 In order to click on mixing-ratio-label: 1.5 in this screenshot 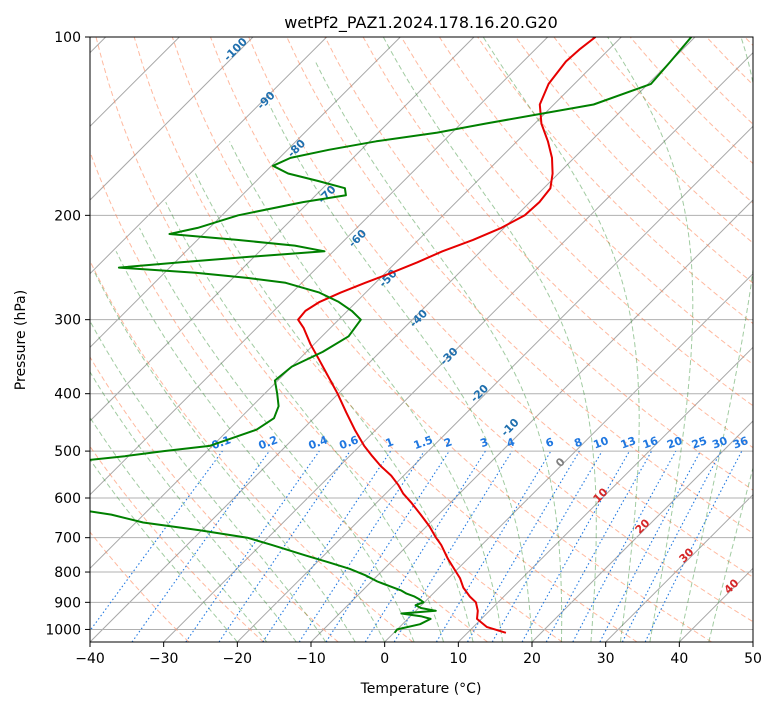, I will do `click(423, 442)`.